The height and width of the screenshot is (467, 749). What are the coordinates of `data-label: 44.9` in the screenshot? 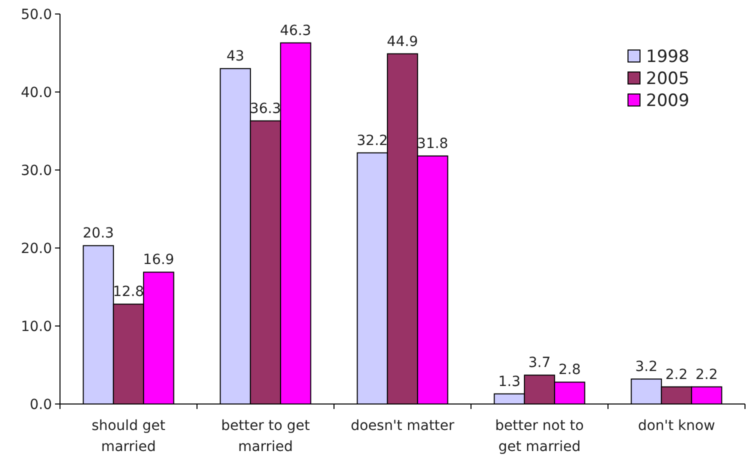 It's located at (402, 42).